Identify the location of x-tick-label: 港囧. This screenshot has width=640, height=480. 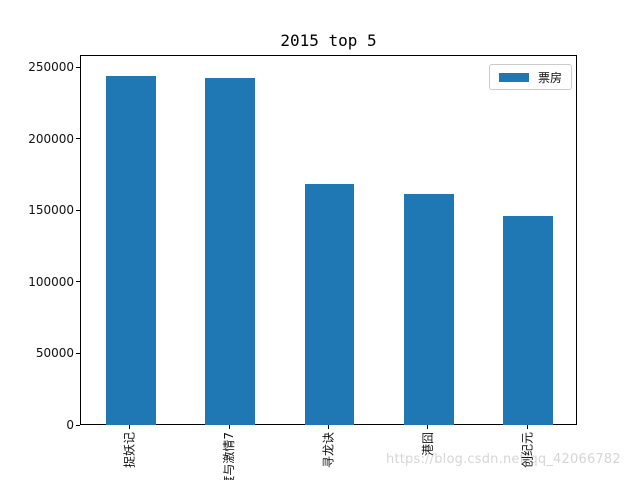
(427, 444).